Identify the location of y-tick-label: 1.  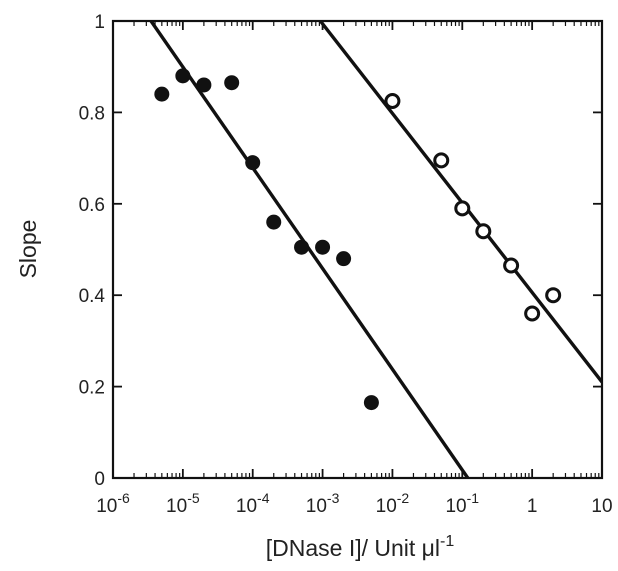
(99, 22).